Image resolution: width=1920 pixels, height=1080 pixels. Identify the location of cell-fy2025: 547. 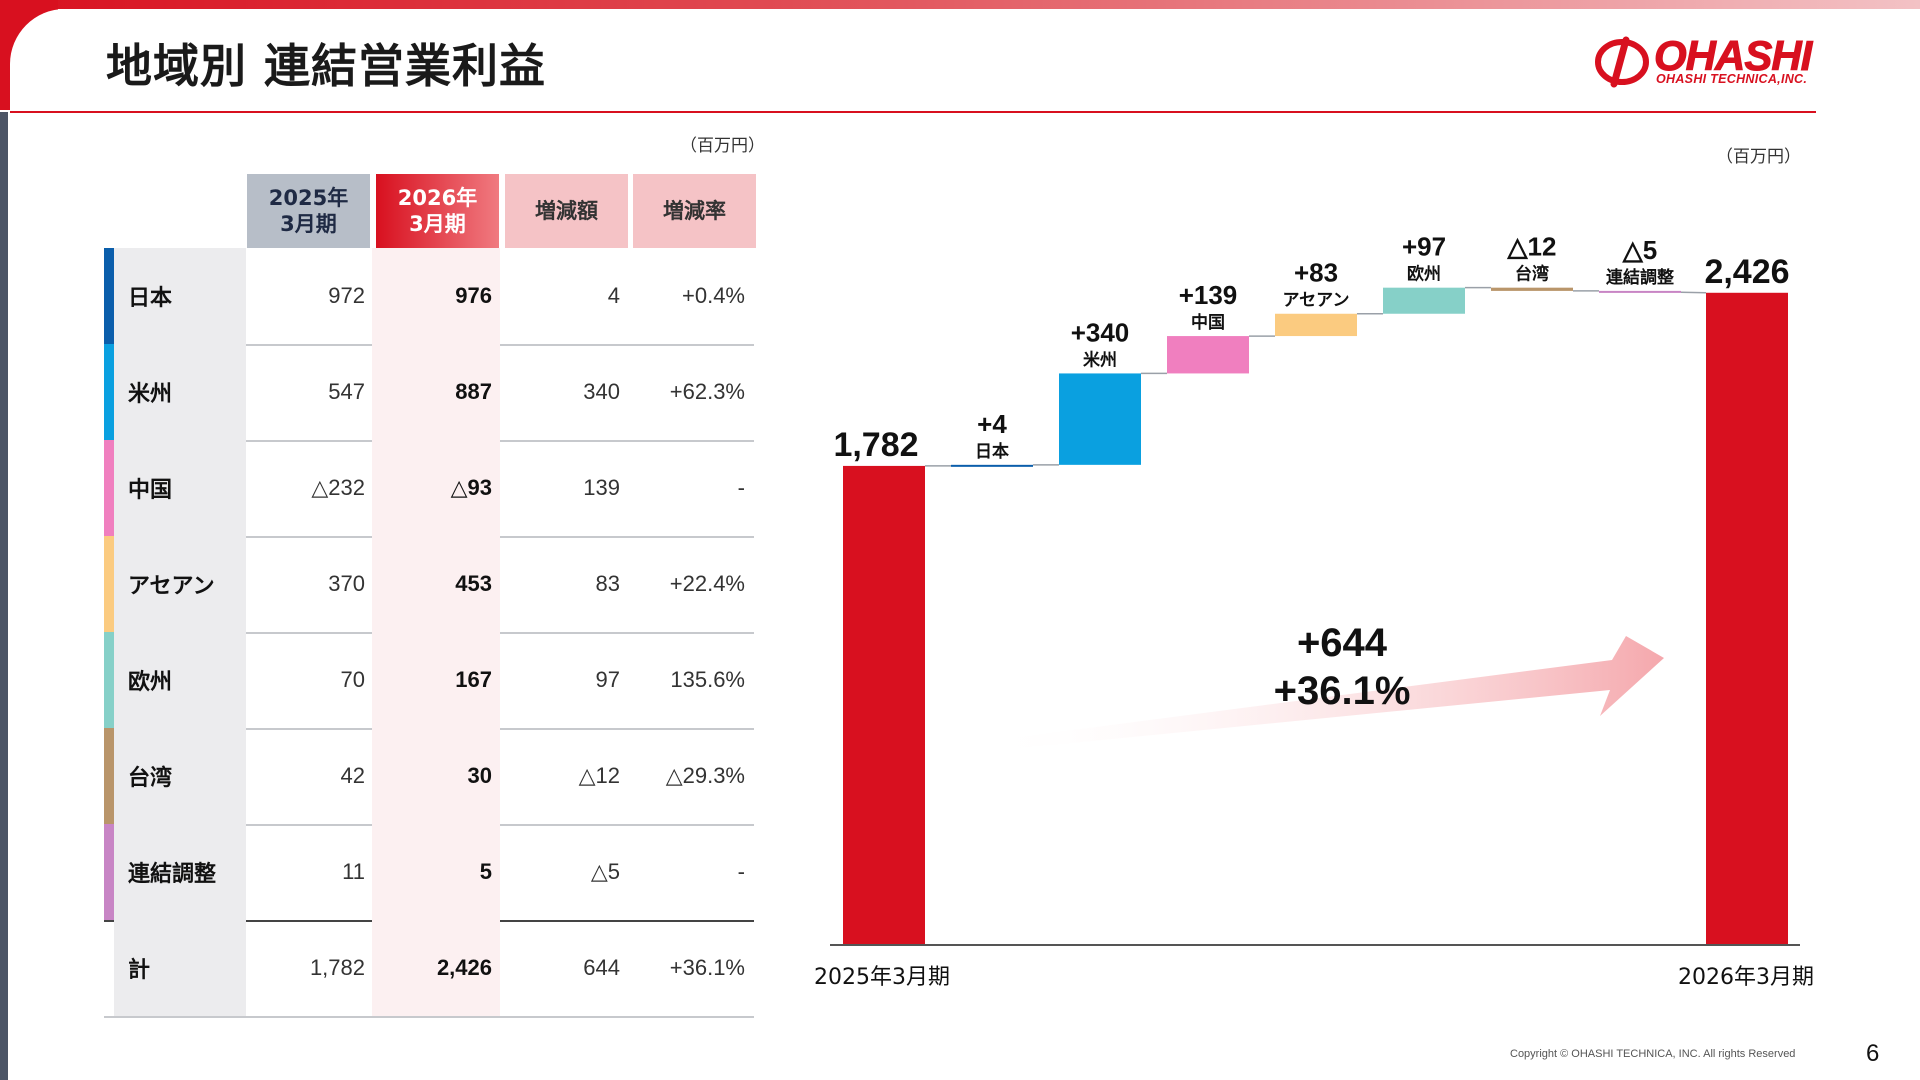
(346, 391).